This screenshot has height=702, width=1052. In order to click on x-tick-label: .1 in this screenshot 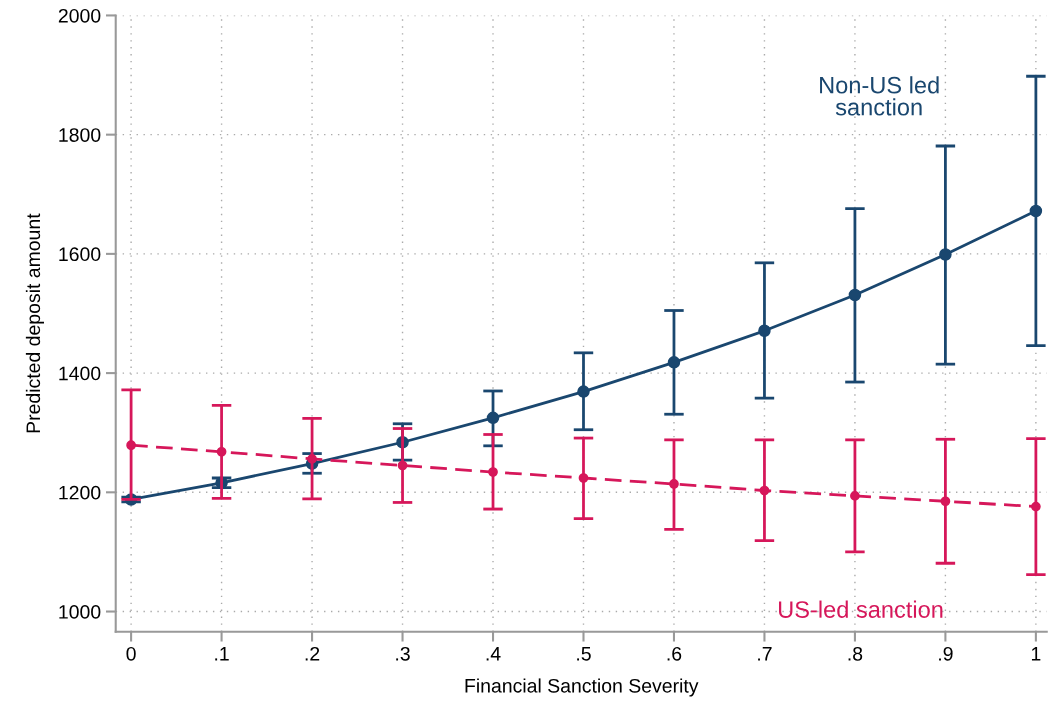, I will do `click(222, 654)`.